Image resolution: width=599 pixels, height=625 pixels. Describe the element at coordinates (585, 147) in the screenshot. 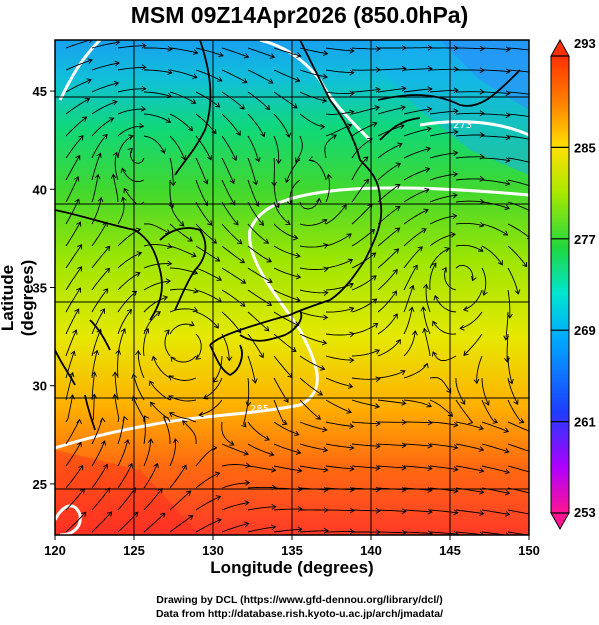

I see `colorbar-tick-label: 285` at that location.